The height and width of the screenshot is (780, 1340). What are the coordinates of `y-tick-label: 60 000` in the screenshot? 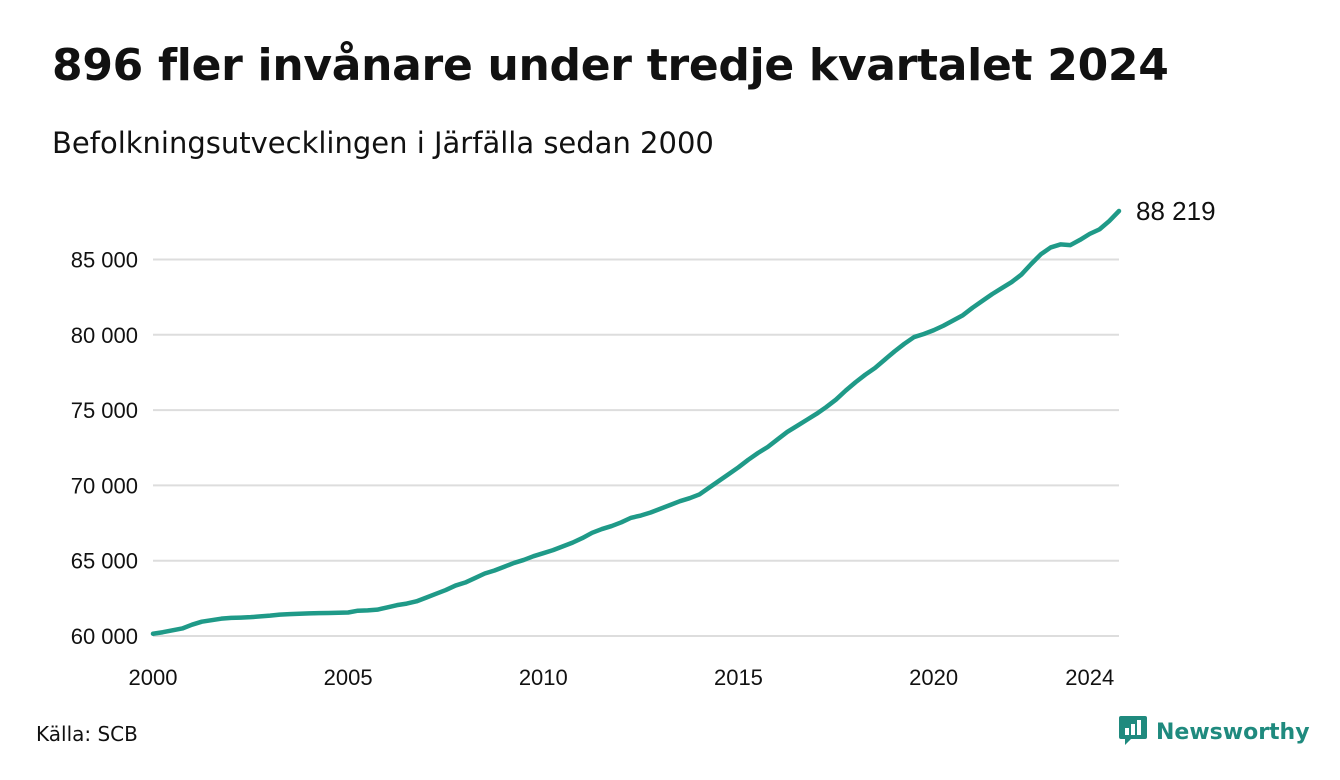 It's located at (104, 636).